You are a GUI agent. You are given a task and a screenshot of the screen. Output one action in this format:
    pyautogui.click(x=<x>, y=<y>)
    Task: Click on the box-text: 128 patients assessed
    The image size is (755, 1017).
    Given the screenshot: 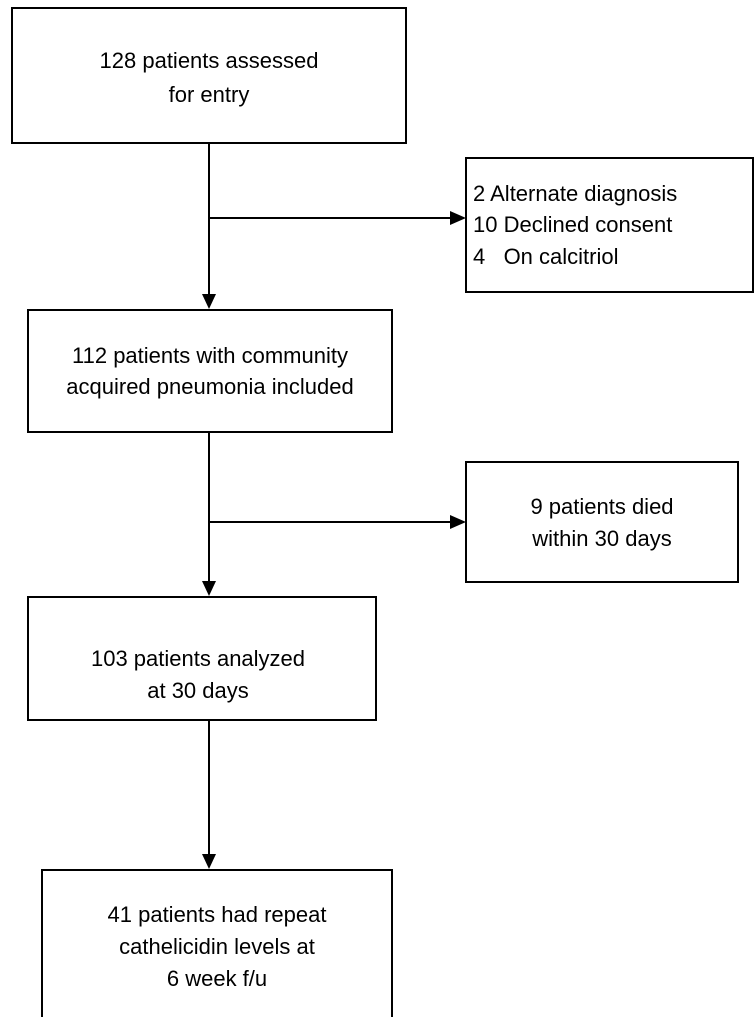 What is the action you would take?
    pyautogui.click(x=209, y=60)
    